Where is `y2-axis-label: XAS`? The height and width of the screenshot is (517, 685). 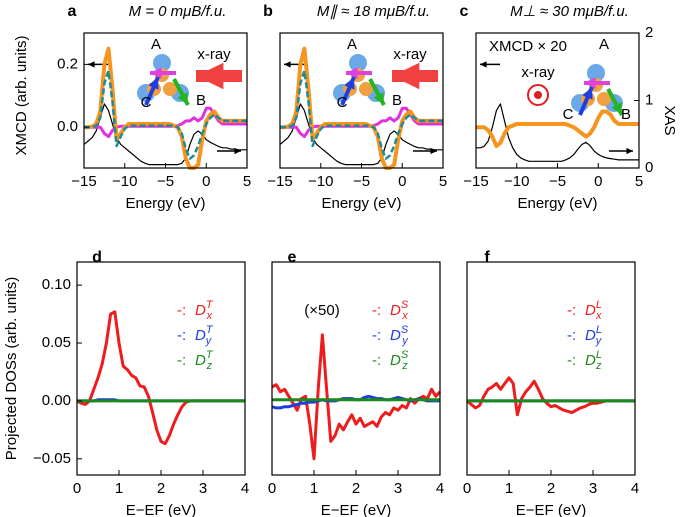
y2-axis-label: XAS is located at coordinates (669, 120).